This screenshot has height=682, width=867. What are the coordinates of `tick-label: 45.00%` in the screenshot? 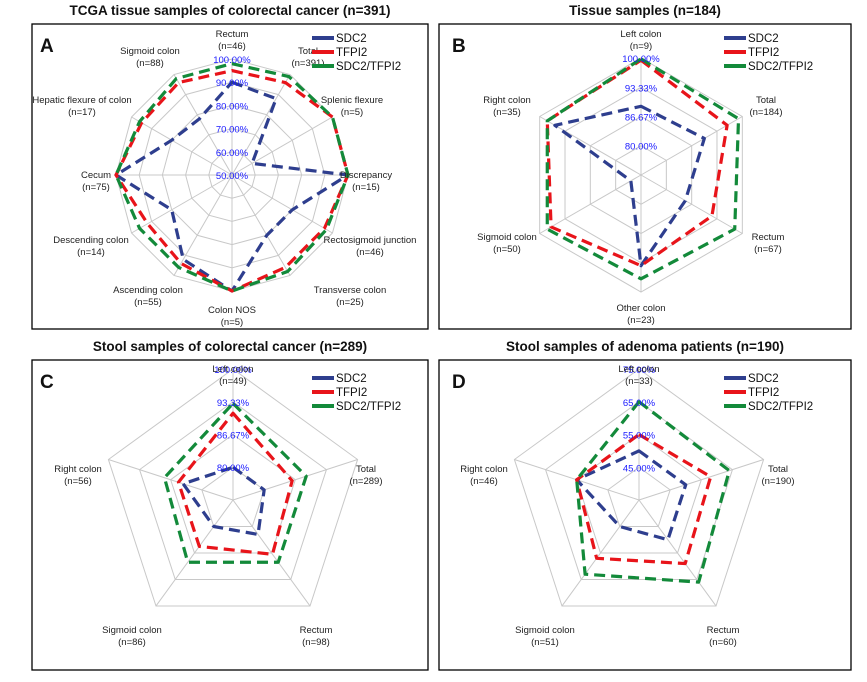 It's located at (639, 468).